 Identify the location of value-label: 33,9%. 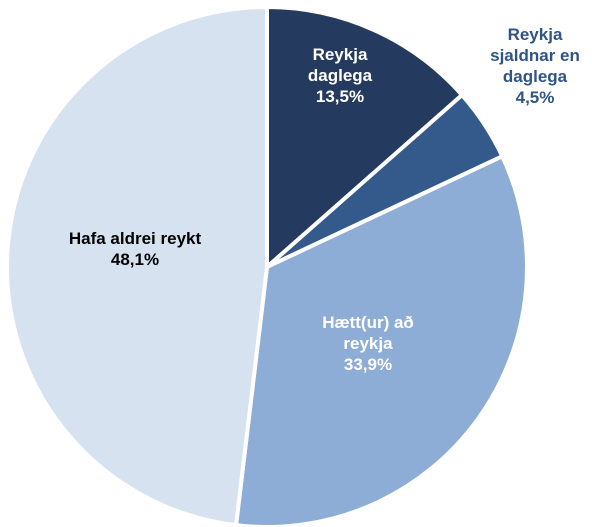
(368, 364).